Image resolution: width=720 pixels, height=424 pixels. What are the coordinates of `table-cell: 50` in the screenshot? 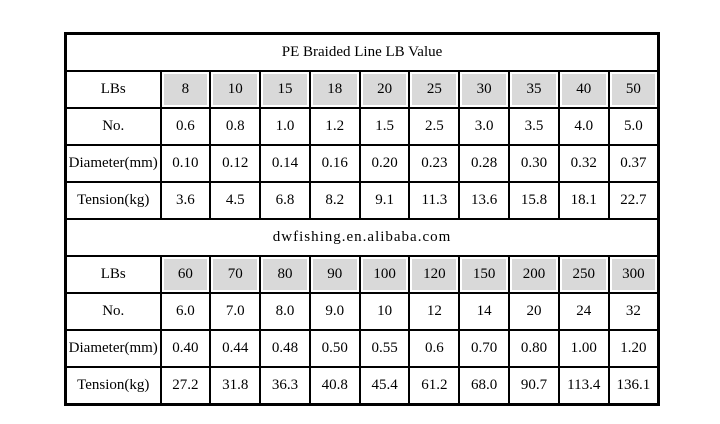 It's located at (633, 89).